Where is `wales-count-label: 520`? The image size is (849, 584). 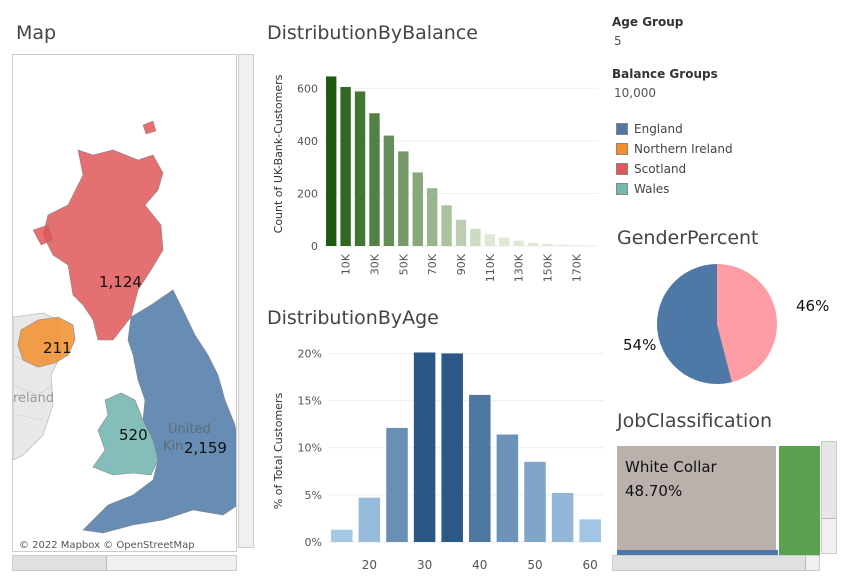
wales-count-label: 520 is located at coordinates (133, 435).